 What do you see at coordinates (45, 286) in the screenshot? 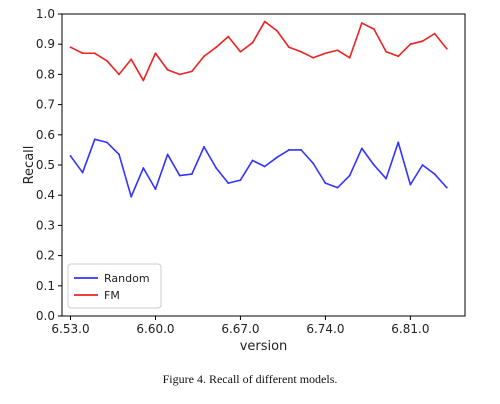
I see `y-tick-label: 0.1` at bounding box center [45, 286].